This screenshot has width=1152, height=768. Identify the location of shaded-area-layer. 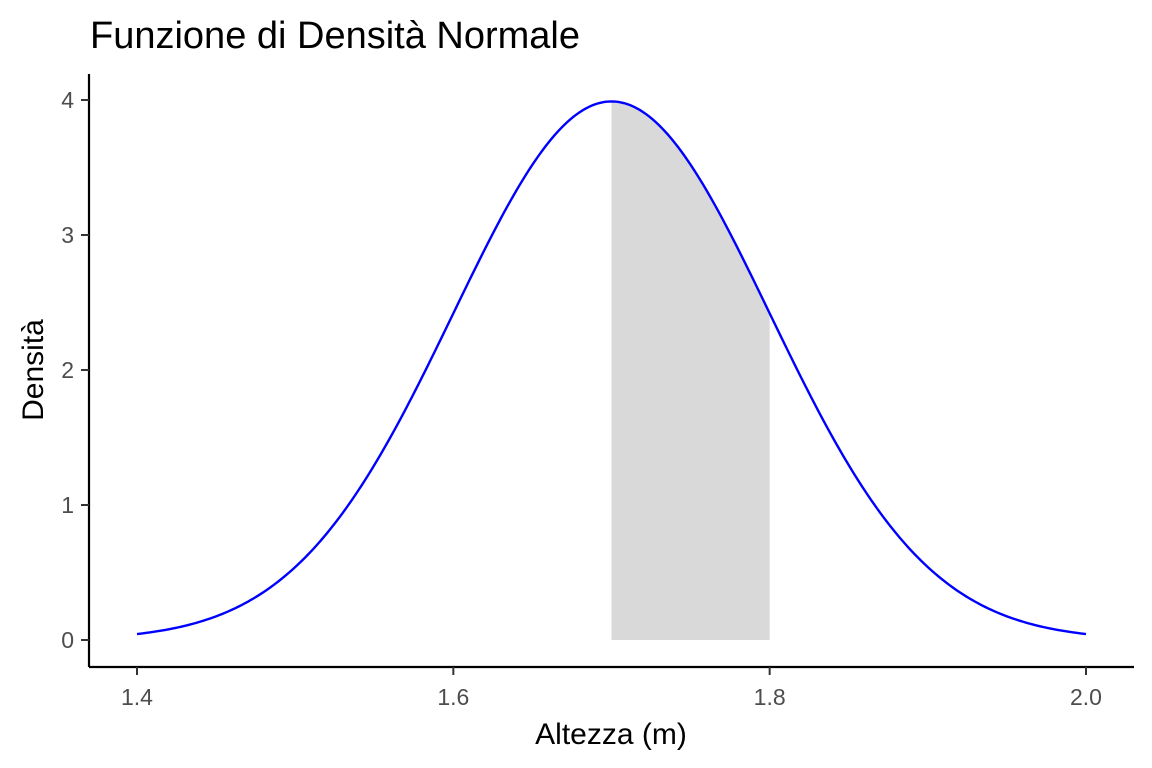
(690, 371).